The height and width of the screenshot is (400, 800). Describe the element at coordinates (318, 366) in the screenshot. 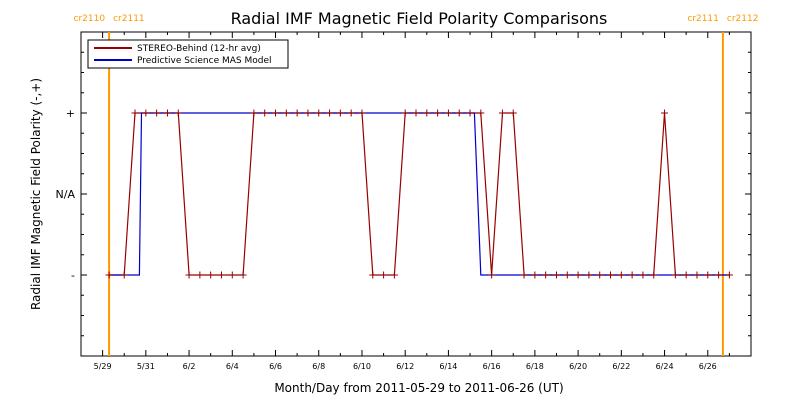

I see `x-tick-label: 6/8` at that location.